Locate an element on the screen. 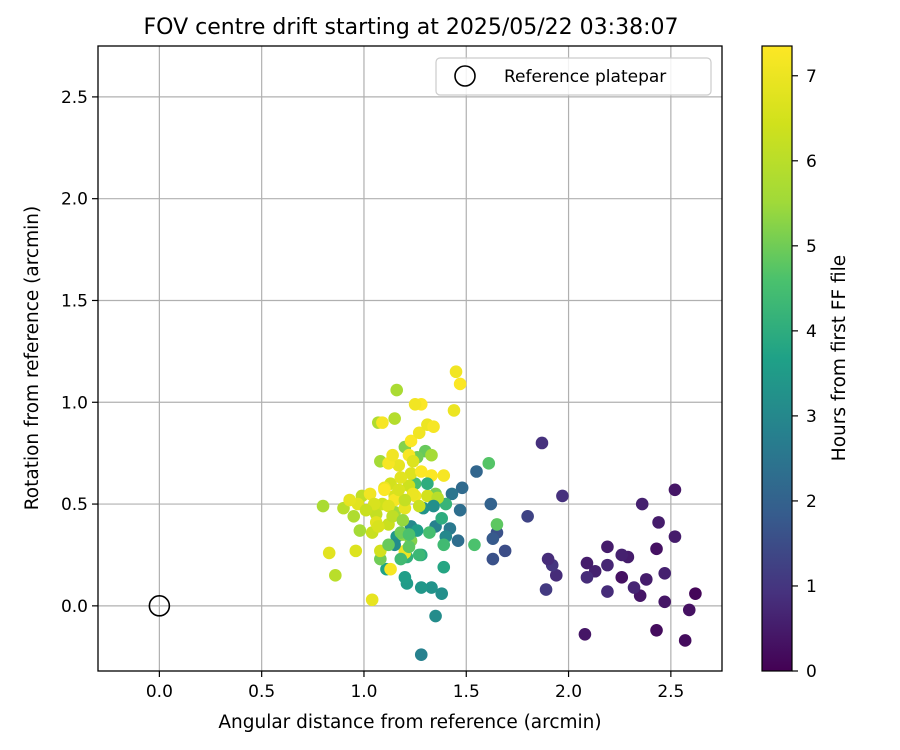 The image size is (900, 750). x-tick-label: 2.5 is located at coordinates (670, 692).